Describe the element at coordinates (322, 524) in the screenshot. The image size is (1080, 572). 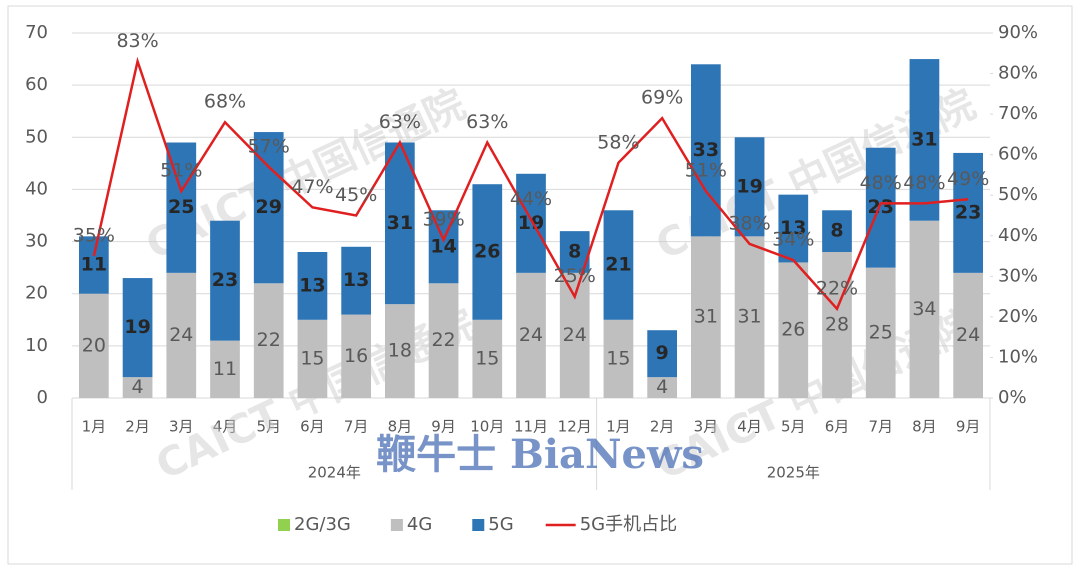
I see `legend-label: 2G/3G` at that location.